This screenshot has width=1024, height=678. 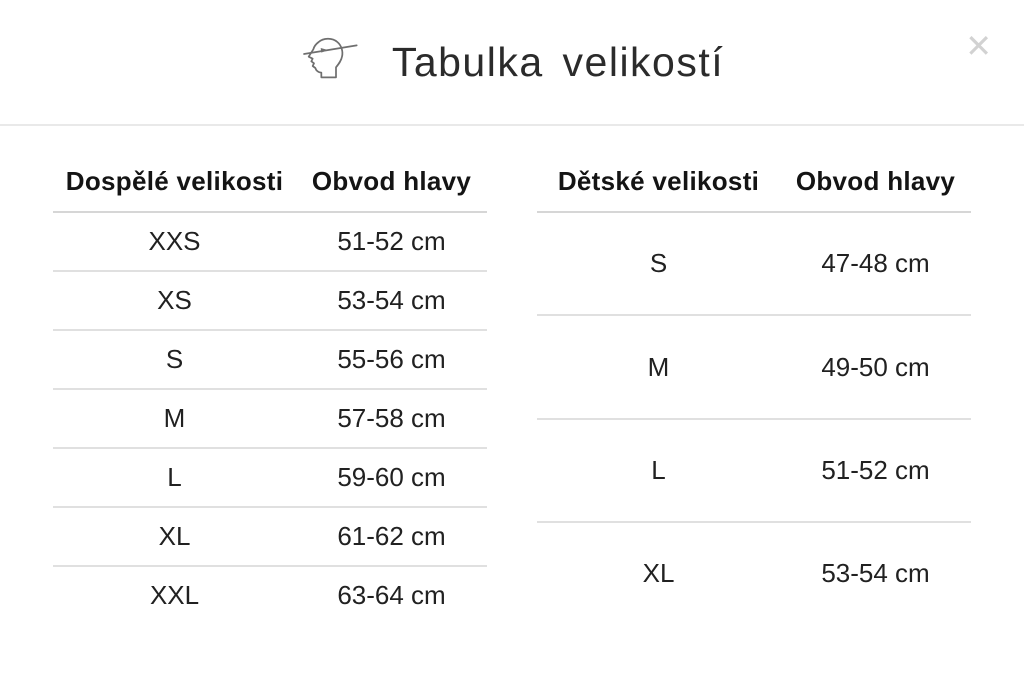 What do you see at coordinates (391, 595) in the screenshot?
I see `circumference-cell: 63-64 cm` at bounding box center [391, 595].